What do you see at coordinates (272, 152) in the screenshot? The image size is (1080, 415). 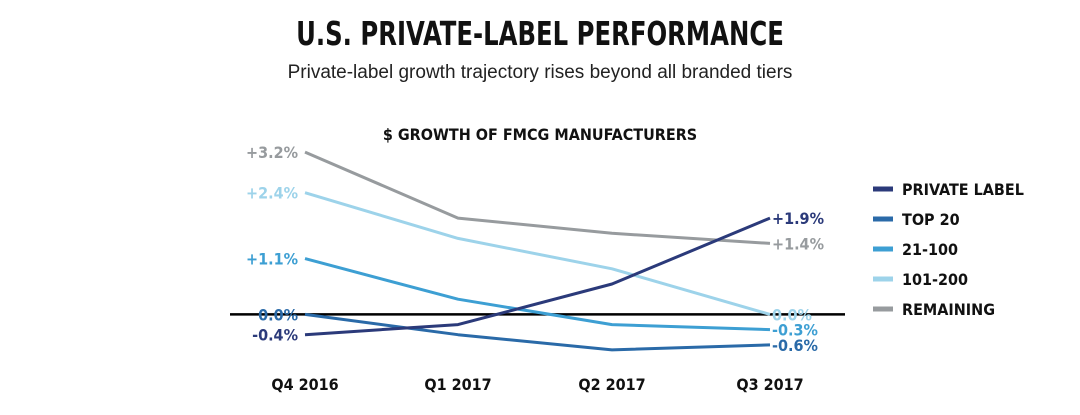 I see `start-label-remaining: +3.2%` at bounding box center [272, 152].